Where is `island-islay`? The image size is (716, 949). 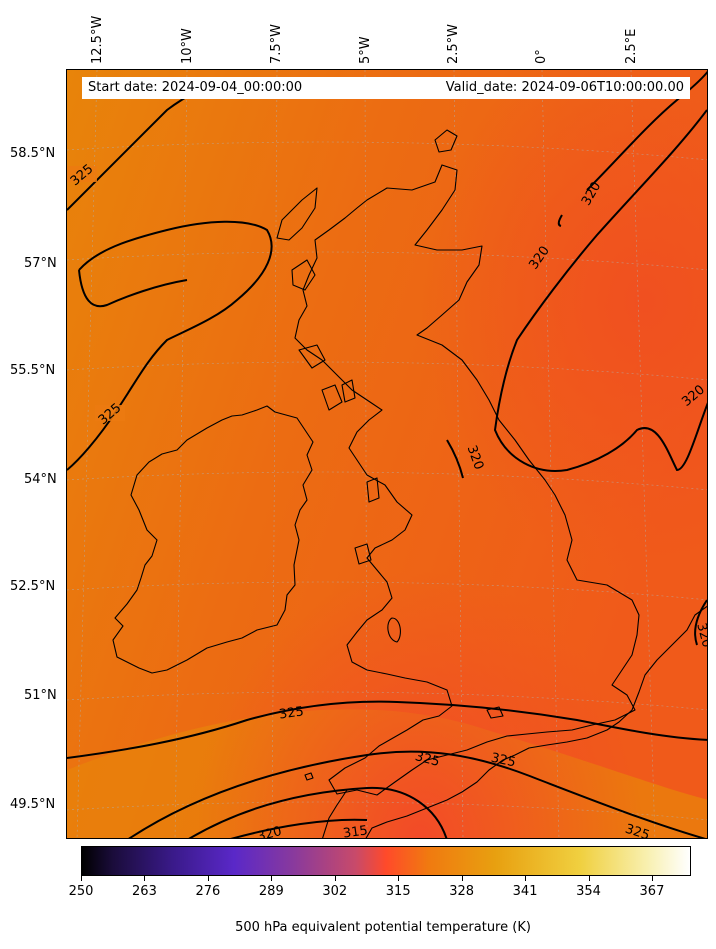 island-islay is located at coordinates (332, 397).